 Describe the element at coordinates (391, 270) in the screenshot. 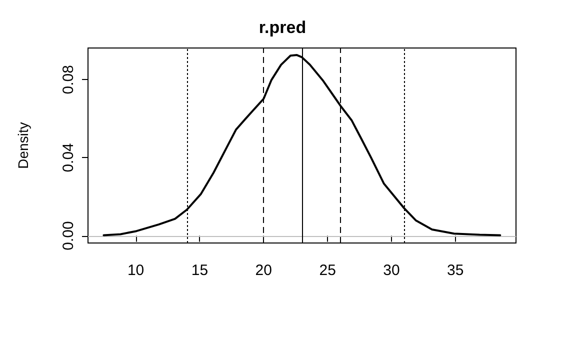

I see `x-tick-label: 30` at that location.